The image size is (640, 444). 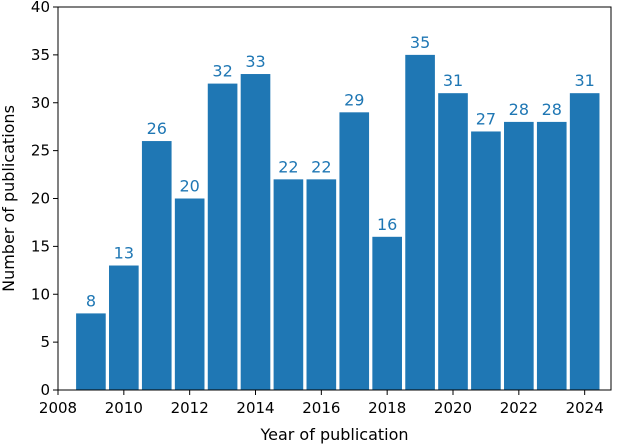 What do you see at coordinates (124, 327) in the screenshot?
I see `bar-2010` at bounding box center [124, 327].